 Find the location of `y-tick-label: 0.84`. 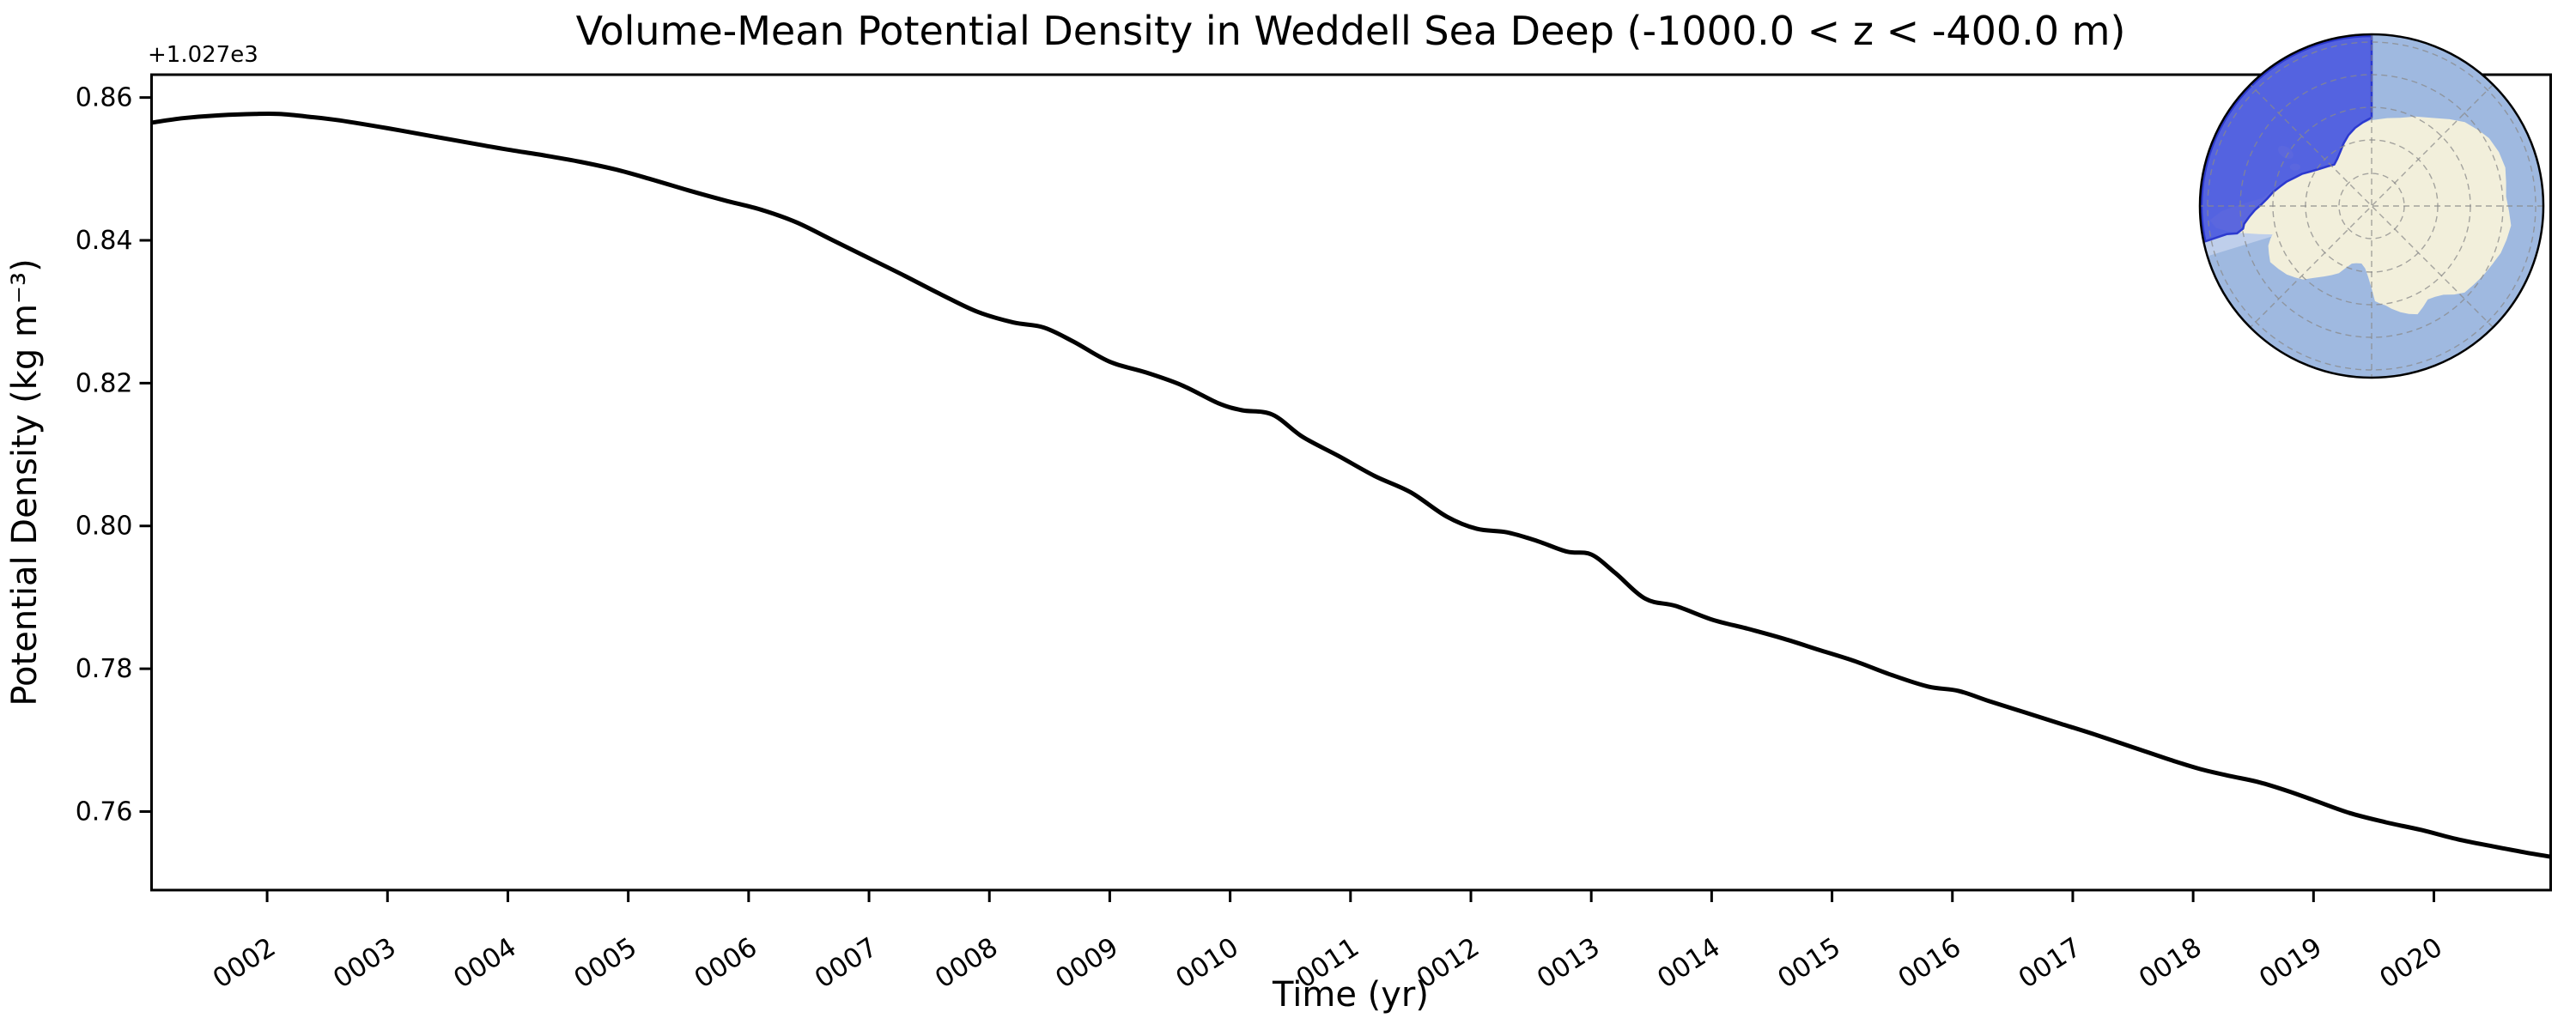

y-tick-label: 0.84 is located at coordinates (104, 241).